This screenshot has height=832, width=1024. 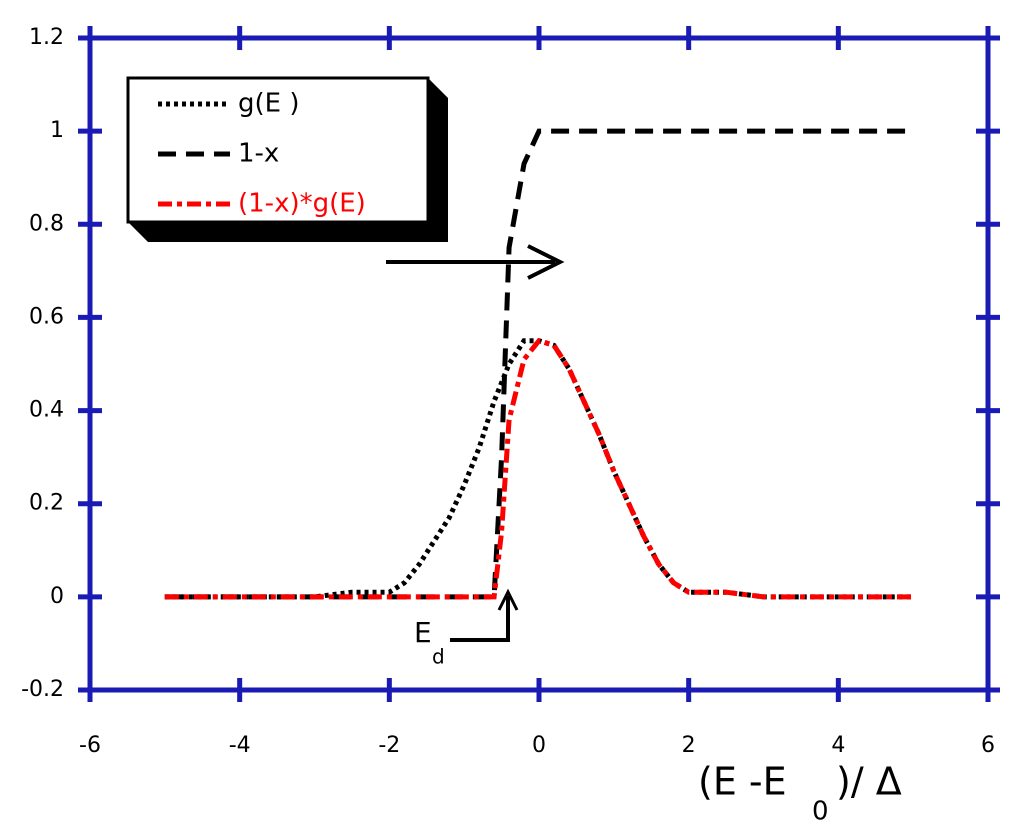 What do you see at coordinates (42, 689) in the screenshot?
I see `y-tick-label: -0.2` at bounding box center [42, 689].